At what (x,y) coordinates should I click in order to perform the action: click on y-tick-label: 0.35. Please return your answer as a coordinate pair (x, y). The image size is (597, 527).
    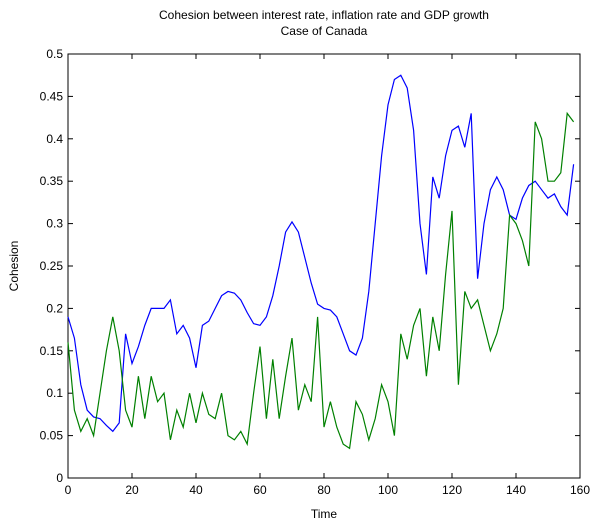
    Looking at the image, I should click on (52, 181).